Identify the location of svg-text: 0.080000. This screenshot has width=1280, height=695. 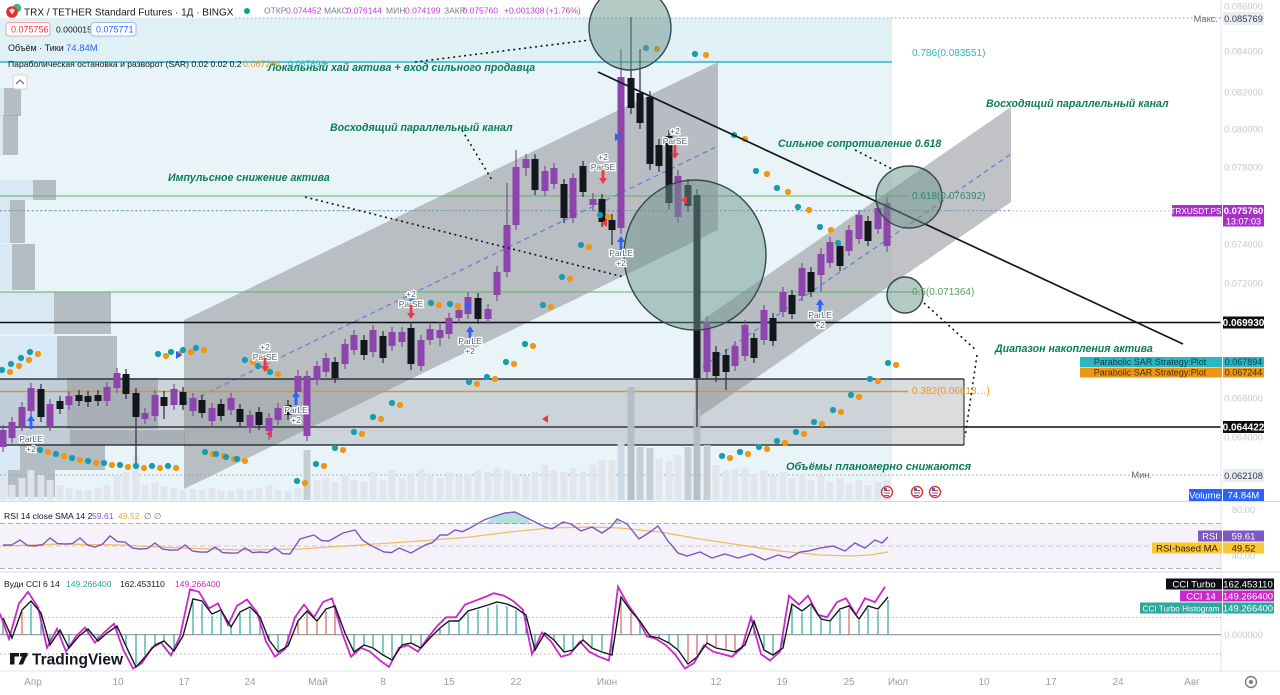
(1243, 130).